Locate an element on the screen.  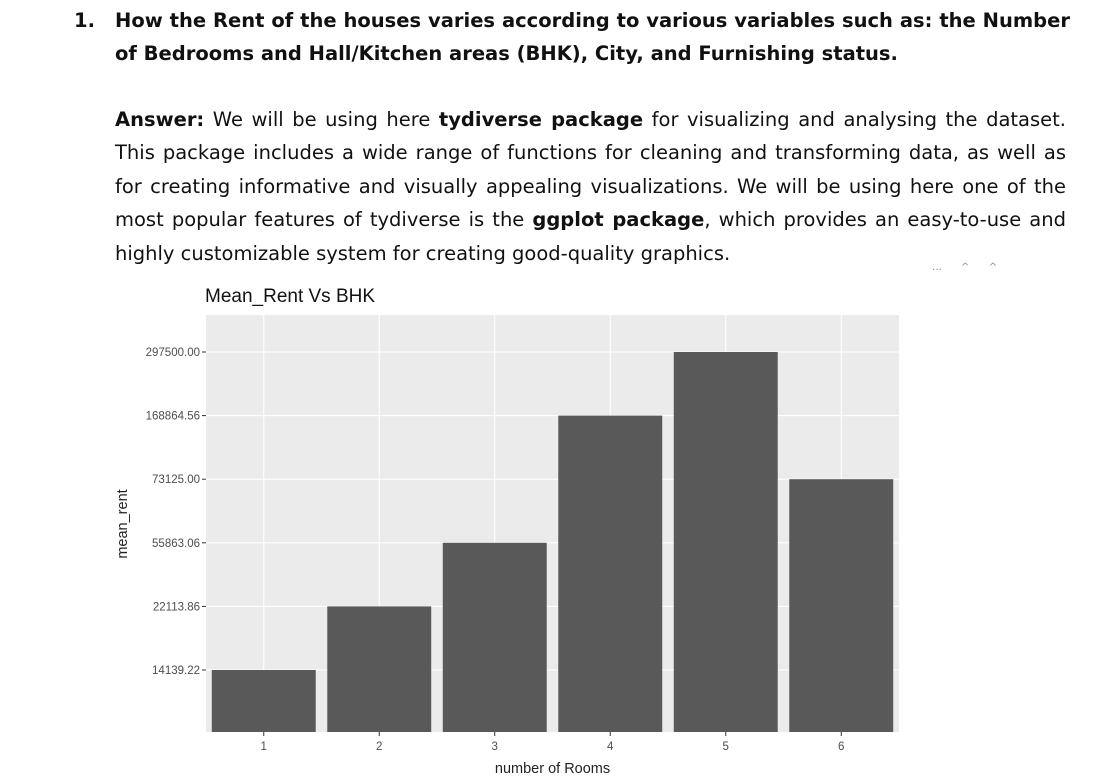
y-tick-label: 14139.22 is located at coordinates (176, 671).